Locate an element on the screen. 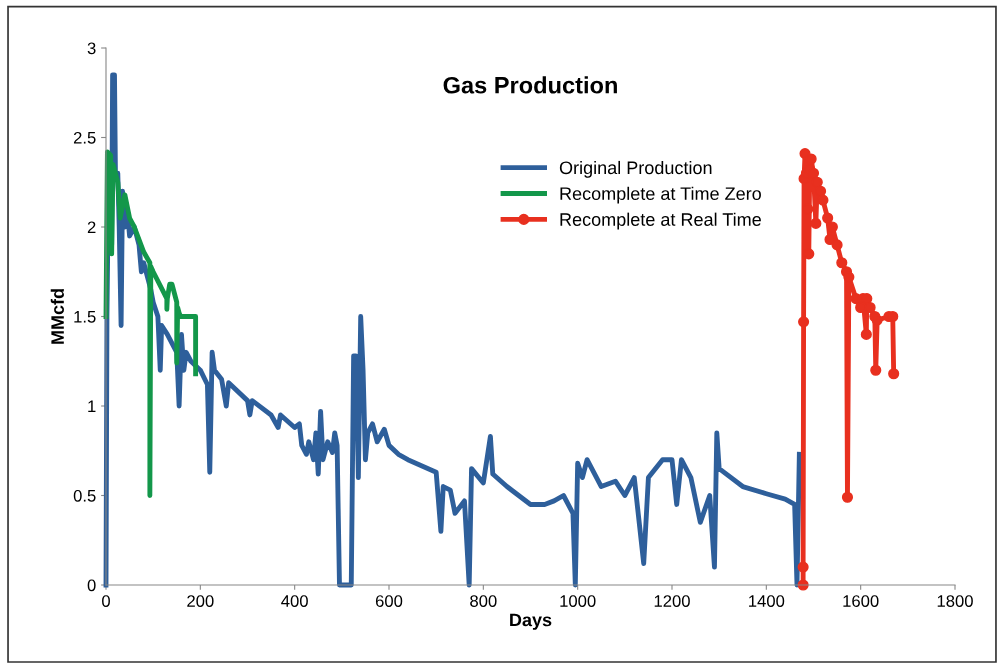 The image size is (1004, 670). x-tick-label: 1200 is located at coordinates (672, 601).